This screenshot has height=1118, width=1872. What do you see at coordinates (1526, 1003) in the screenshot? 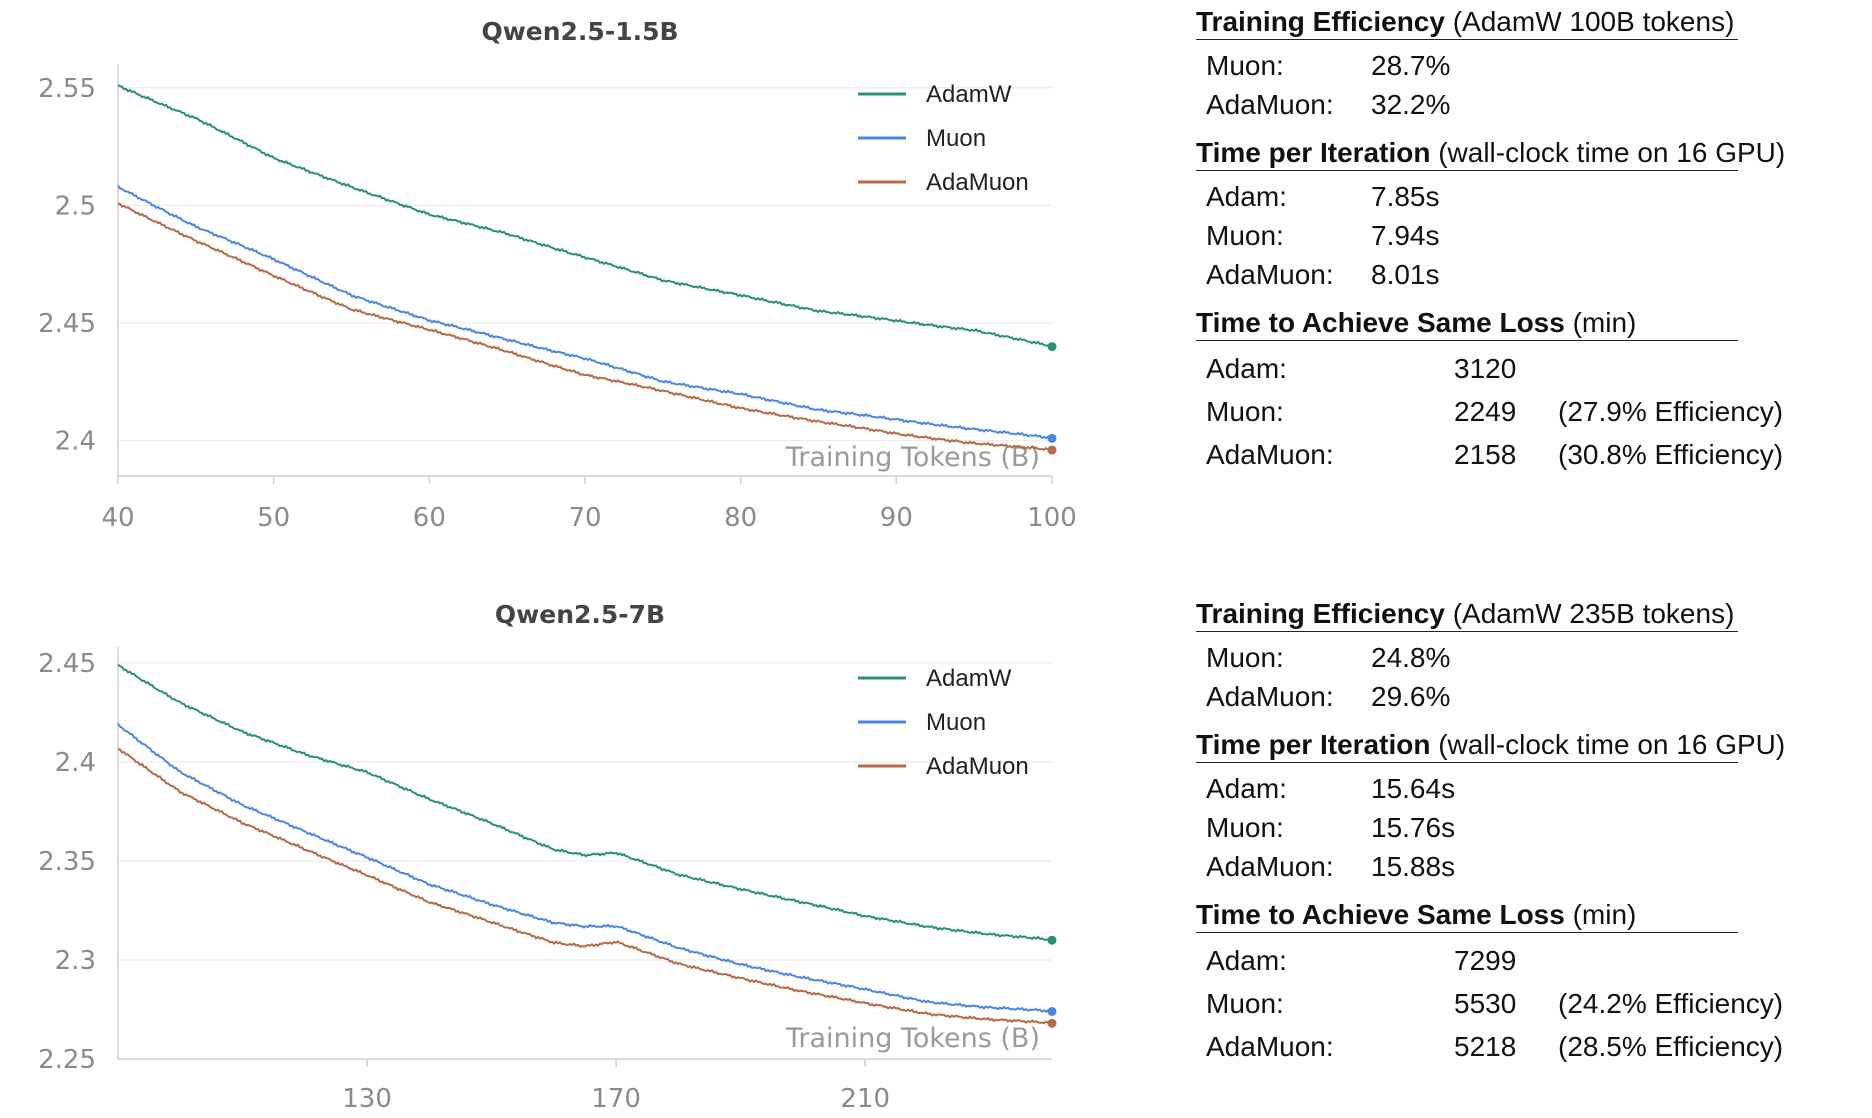
I see `stat-row: Muon: 5530 (24.2% Efficiency)` at bounding box center [1526, 1003].